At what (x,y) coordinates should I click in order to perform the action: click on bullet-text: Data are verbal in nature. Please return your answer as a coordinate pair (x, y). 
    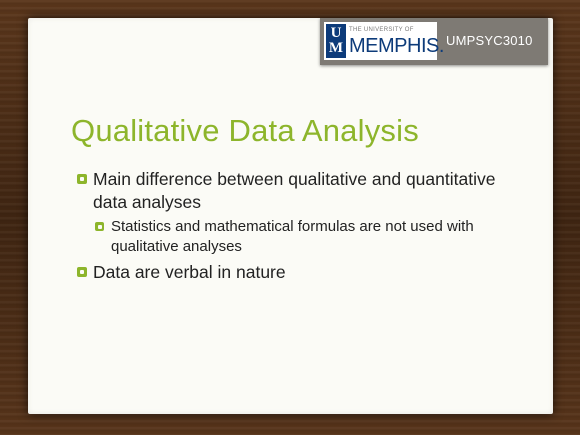
    Looking at the image, I should click on (189, 272).